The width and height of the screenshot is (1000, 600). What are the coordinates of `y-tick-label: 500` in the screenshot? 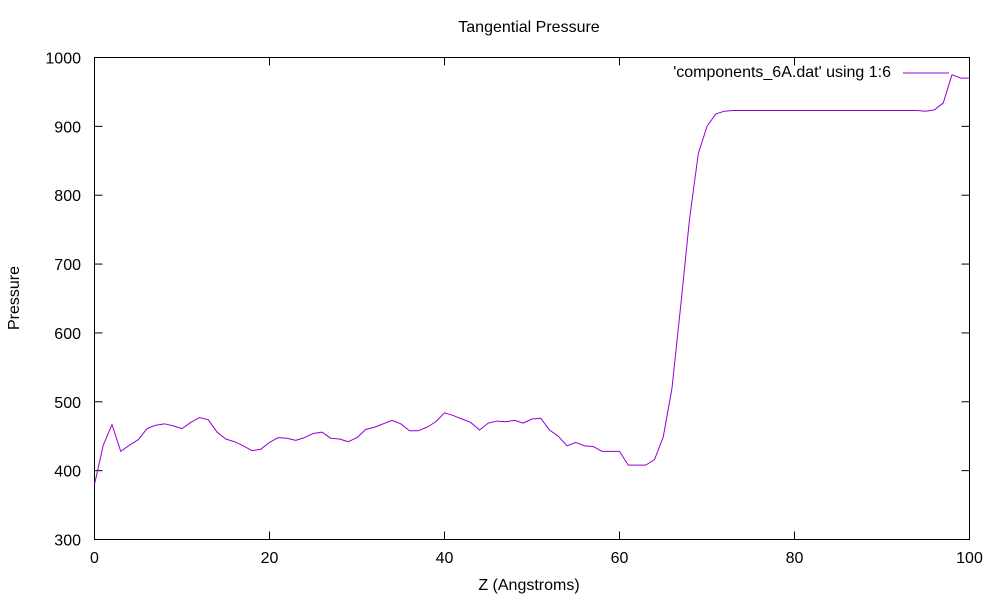 It's located at (67, 403).